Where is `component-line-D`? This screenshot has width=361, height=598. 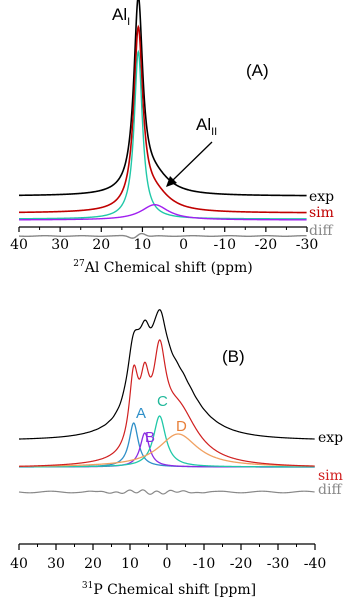
component-line-D is located at coordinates (167, 450).